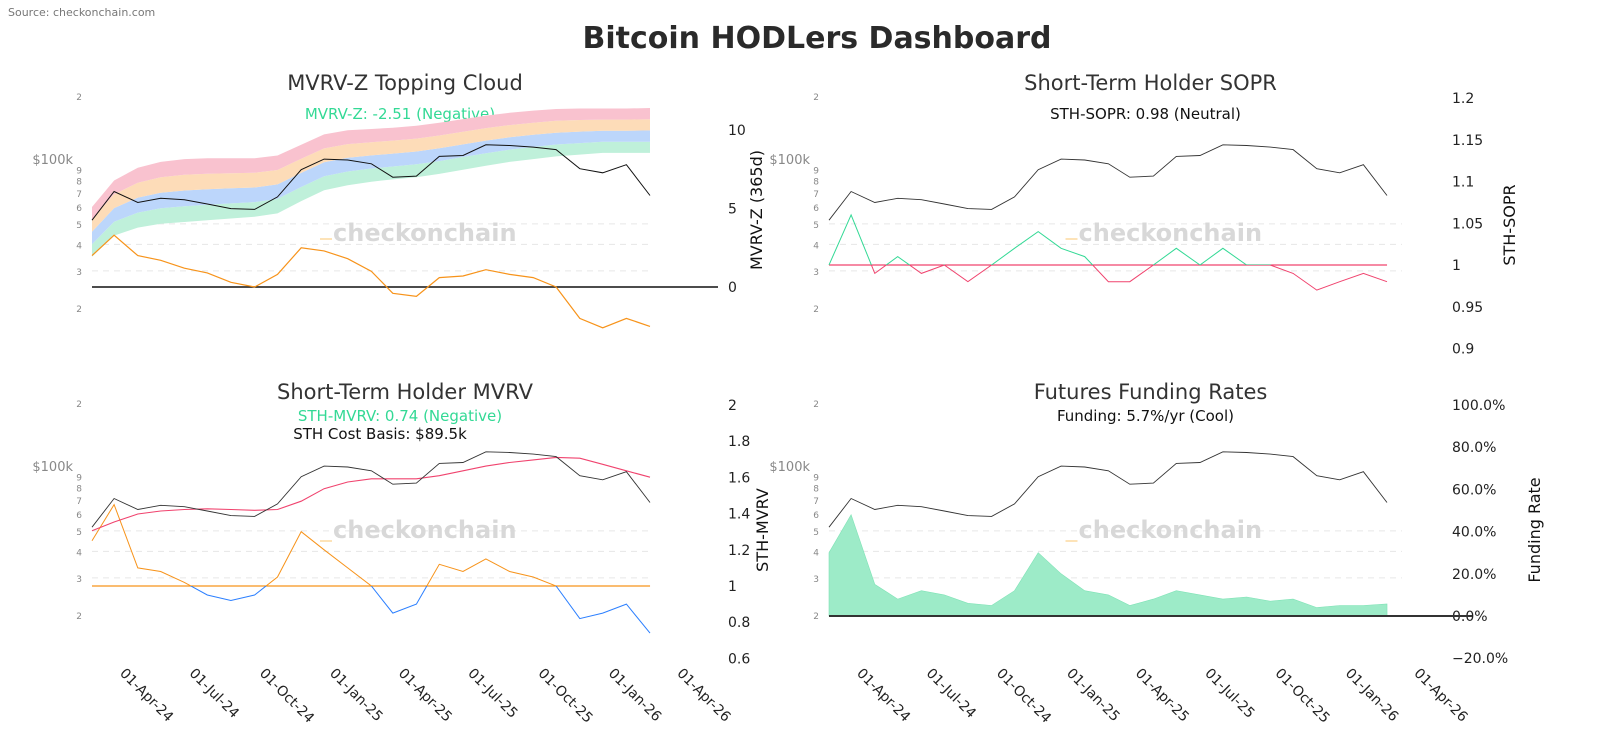 This screenshot has height=739, width=1600. I want to click on right-axis-tick: 2, so click(732, 406).